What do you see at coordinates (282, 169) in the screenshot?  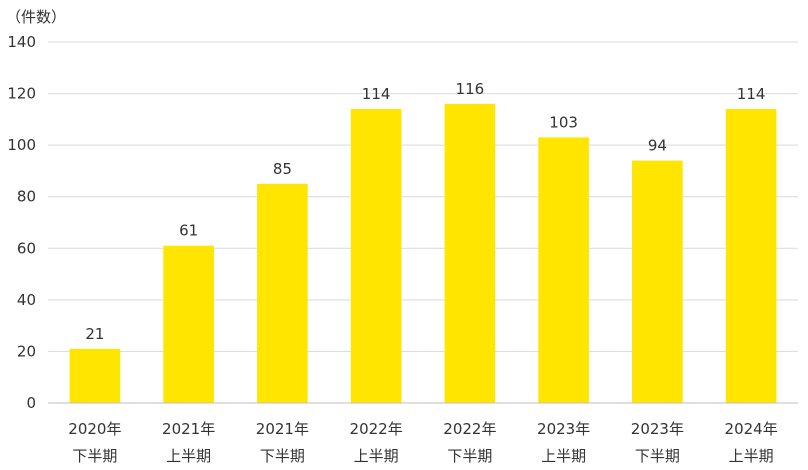 I see `data-label: 85` at bounding box center [282, 169].